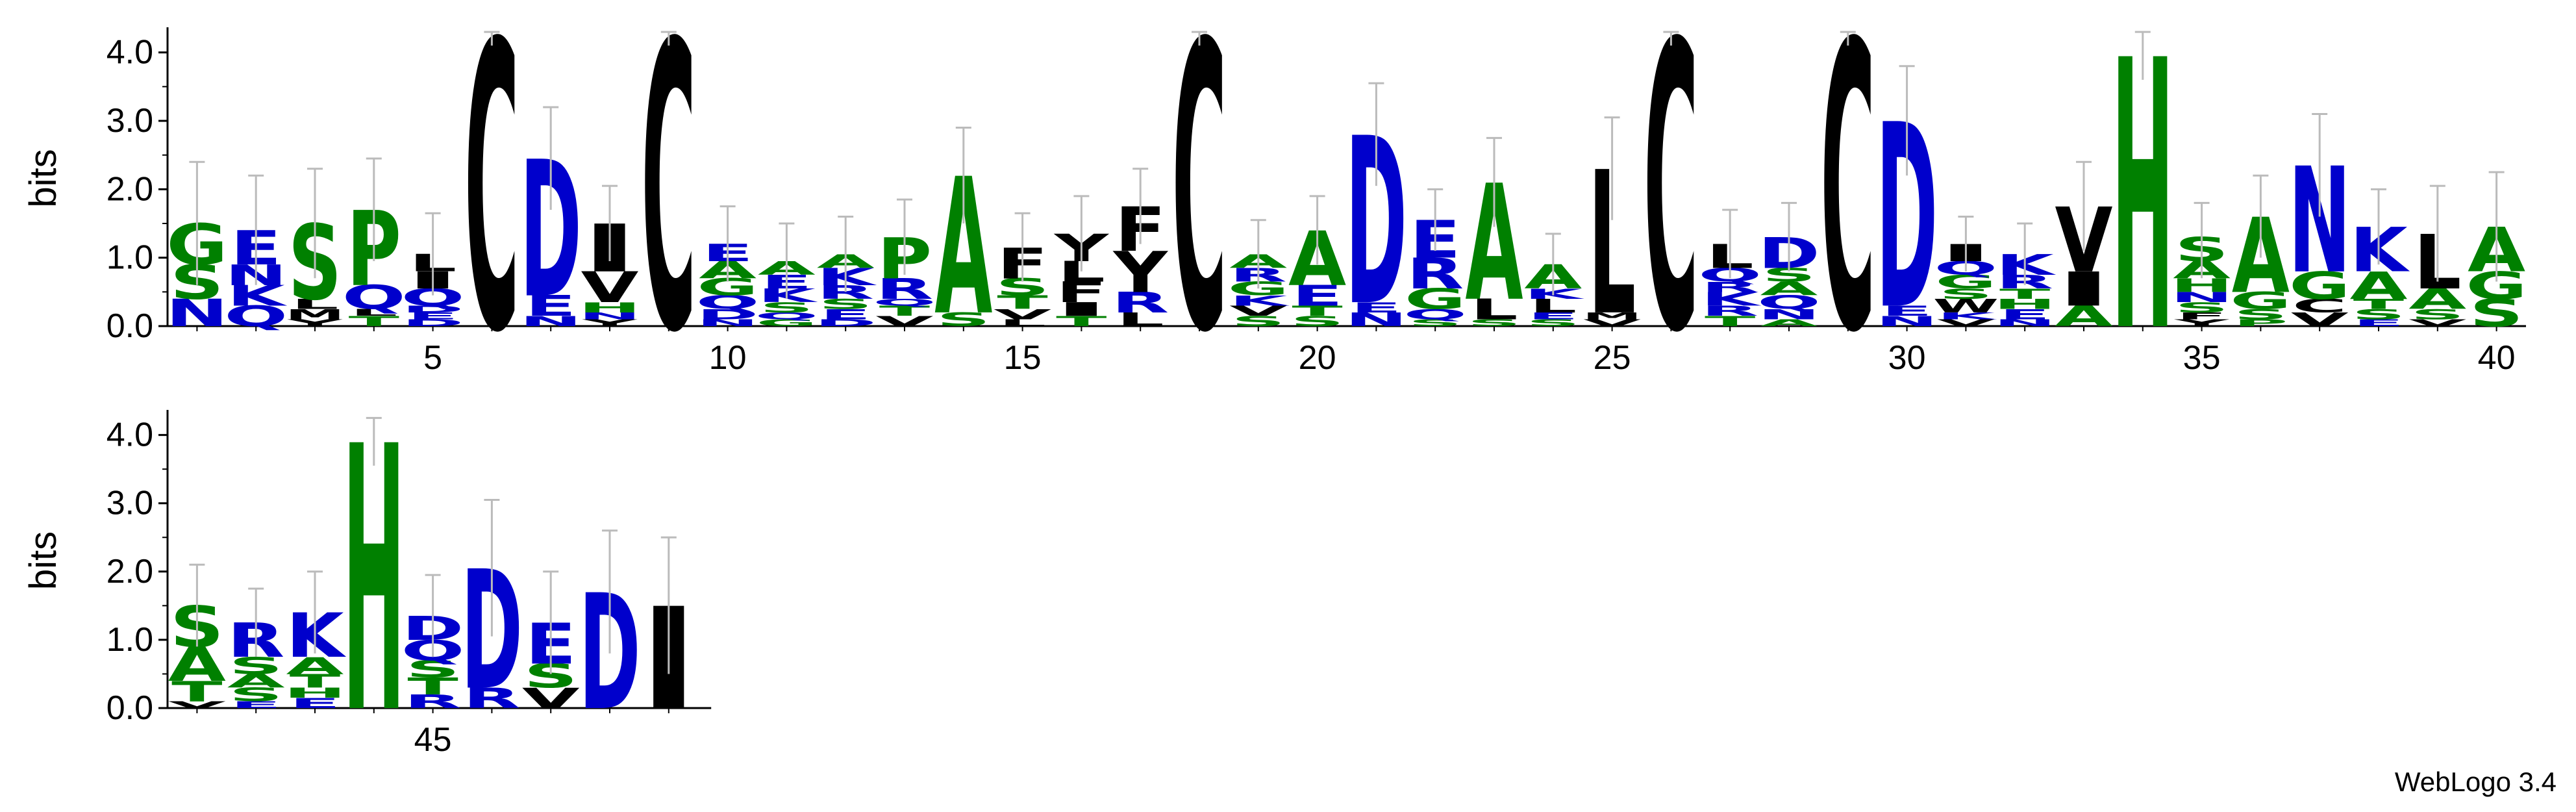 Image resolution: width=2576 pixels, height=812 pixels. I want to click on logo-stack-18: C, so click(1199, 209).